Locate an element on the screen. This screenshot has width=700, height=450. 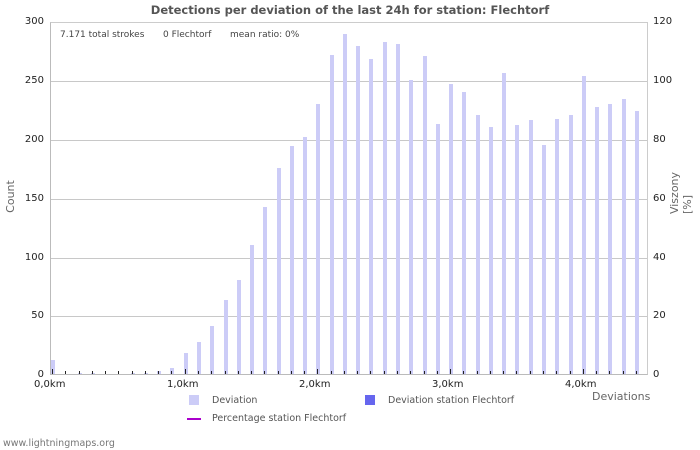
y2-tick-label: 20 is located at coordinates (659, 315).